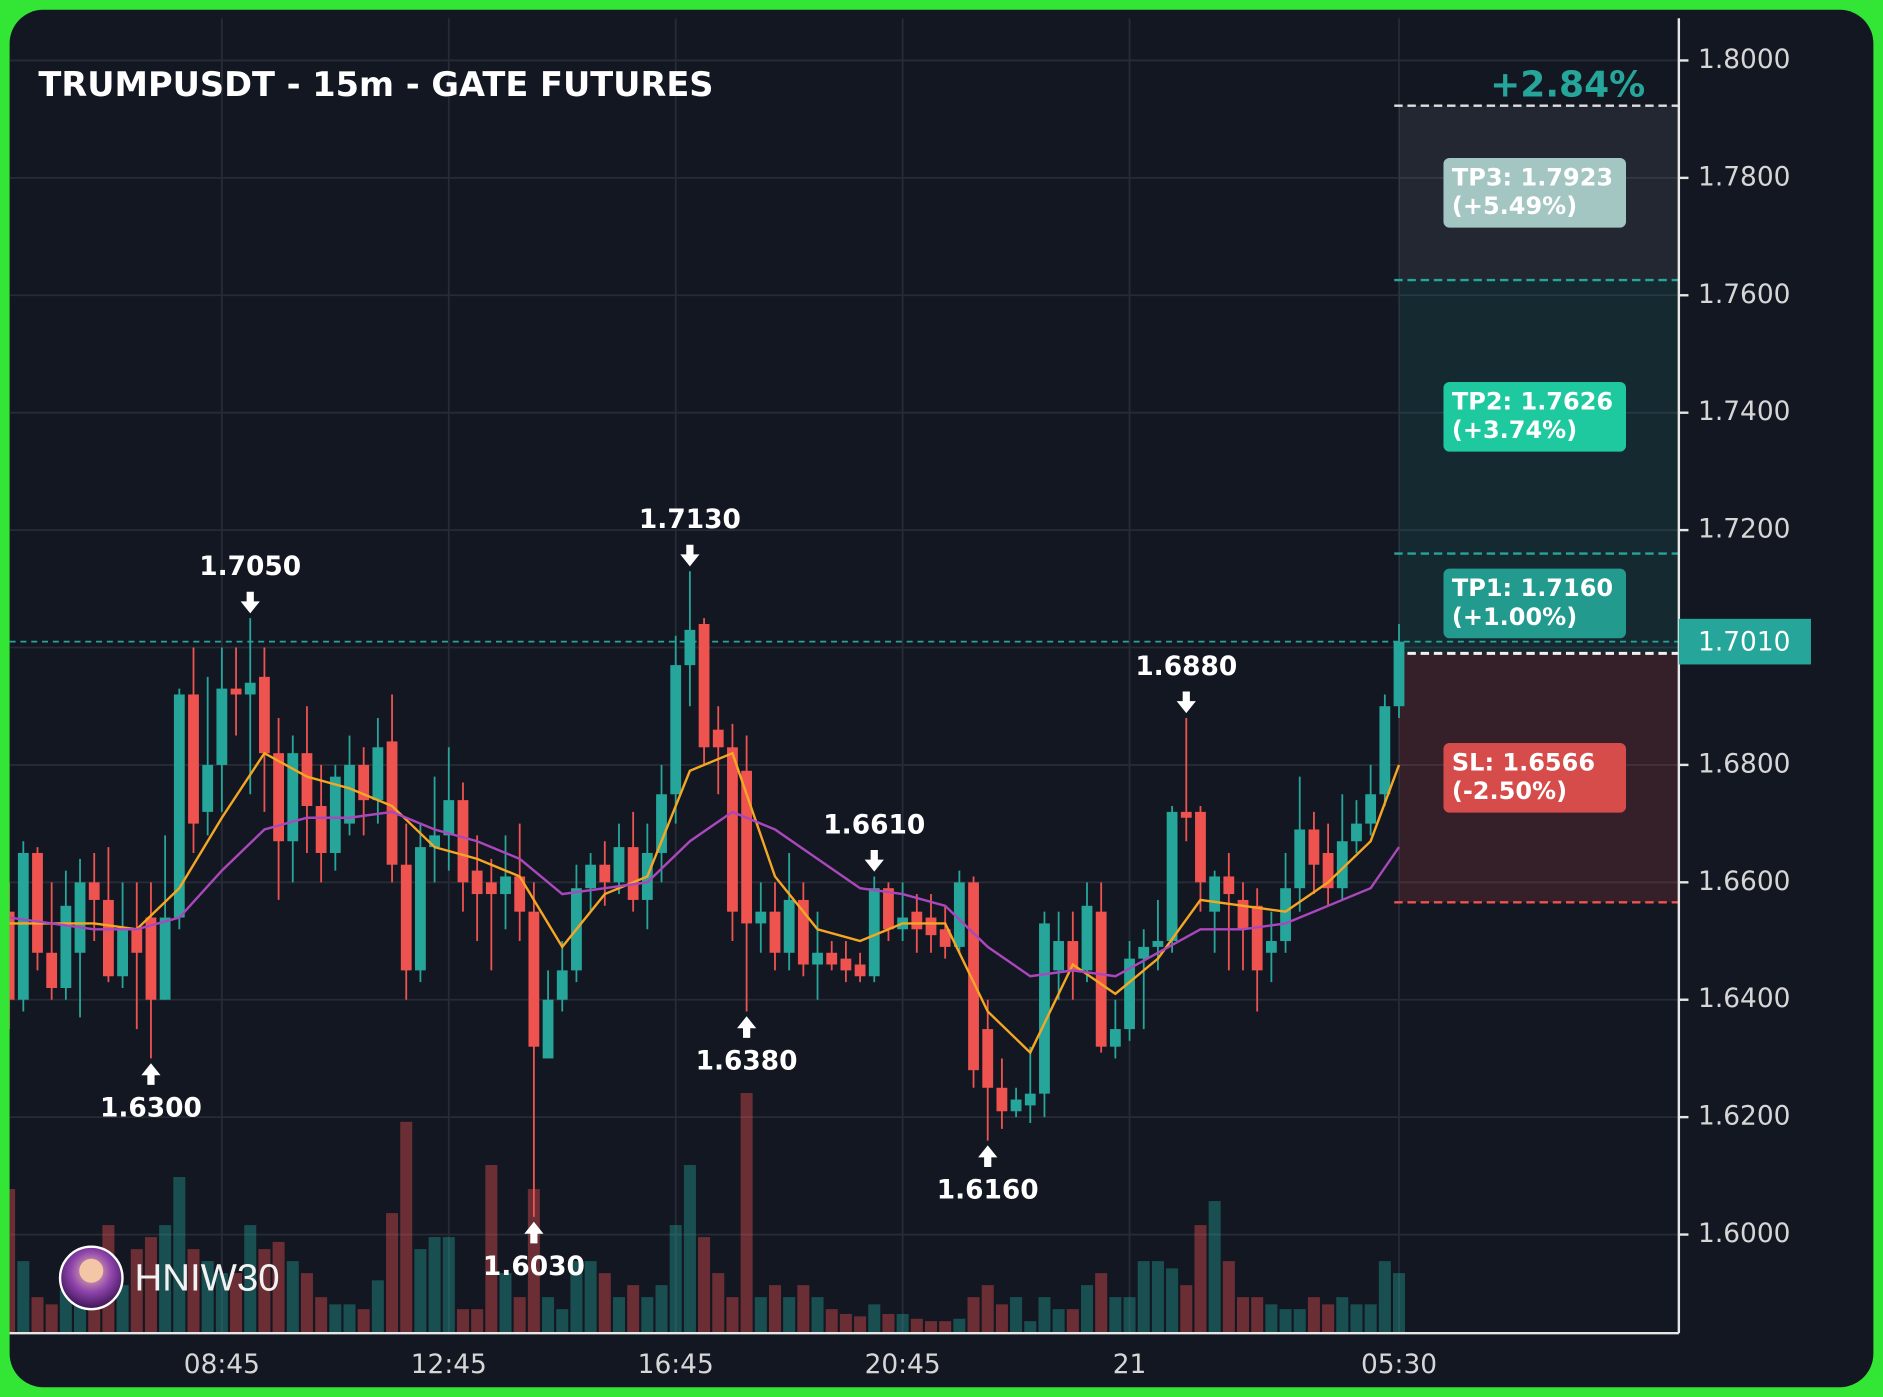 The image size is (1883, 1397). What do you see at coordinates (1744, 294) in the screenshot?
I see `y-tick-label: 1.7600` at bounding box center [1744, 294].